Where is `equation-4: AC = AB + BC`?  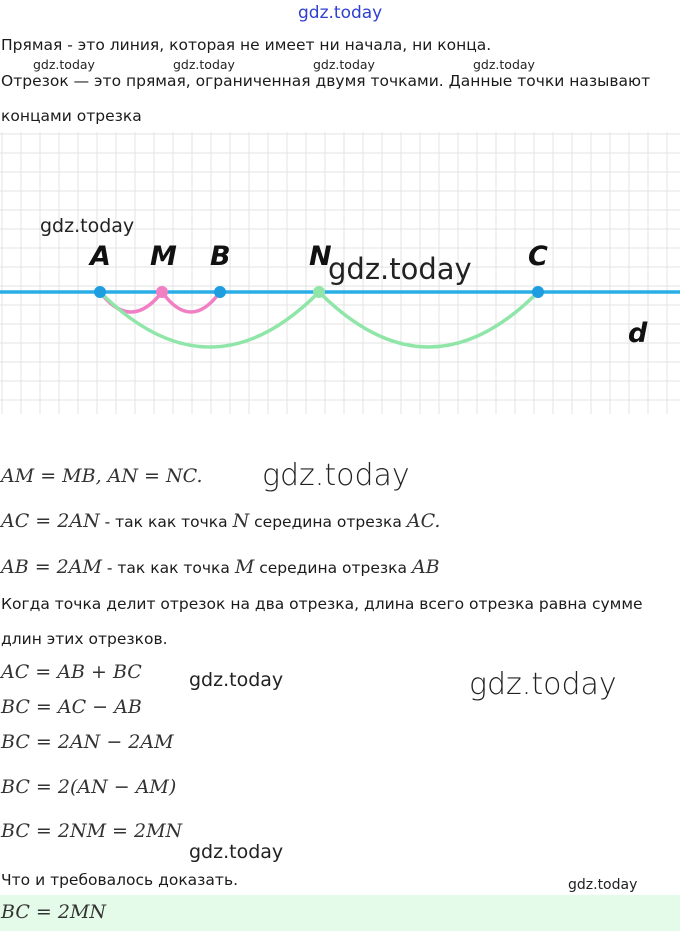
equation-4: AC = AB + BC is located at coordinates (71, 672).